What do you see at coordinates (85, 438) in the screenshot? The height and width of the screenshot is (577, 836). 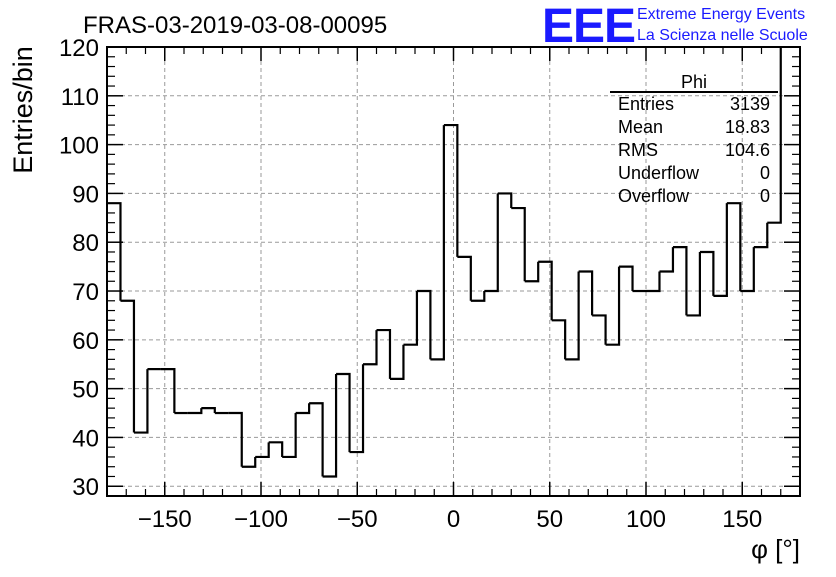 I see `y-tick-label: 40` at bounding box center [85, 438].